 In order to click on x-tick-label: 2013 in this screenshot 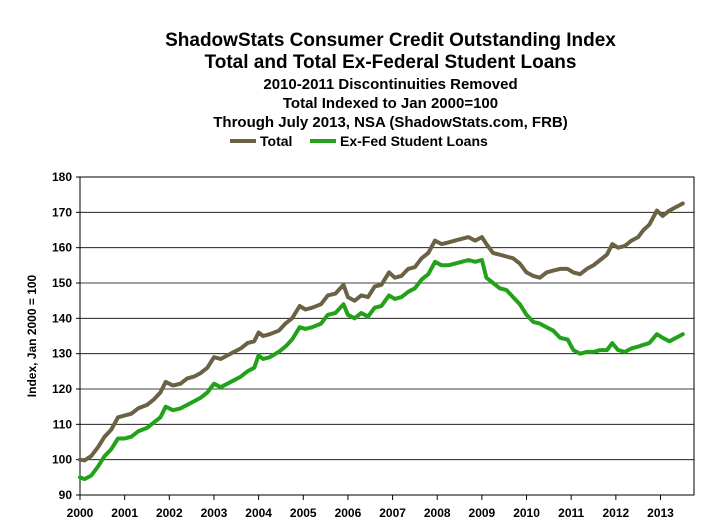, I will do `click(660, 513)`.